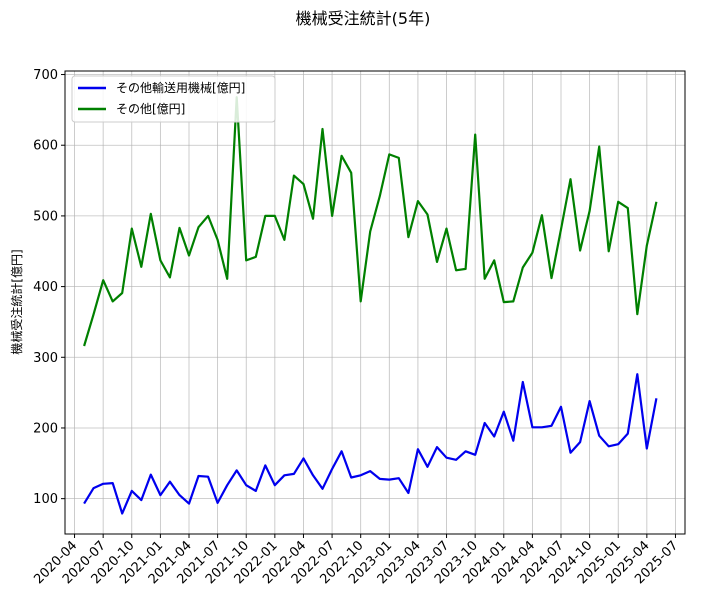 Image resolution: width=710 pixels, height=602 pixels. What do you see at coordinates (45, 358) in the screenshot?
I see `y-tick-label: 300` at bounding box center [45, 358].